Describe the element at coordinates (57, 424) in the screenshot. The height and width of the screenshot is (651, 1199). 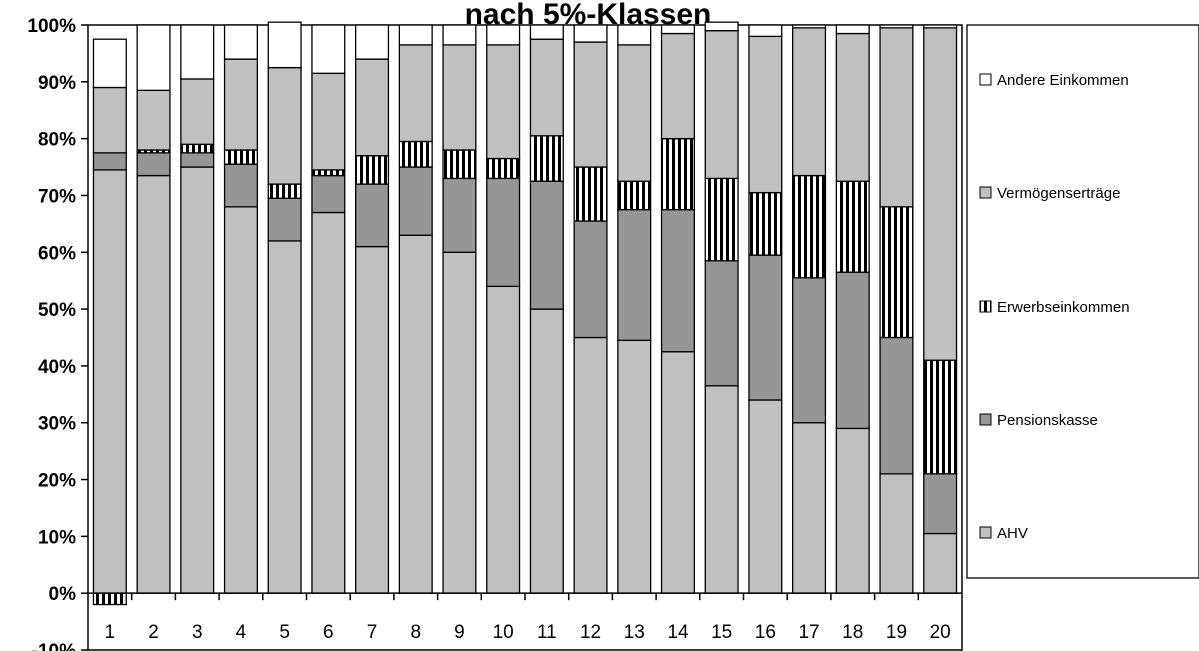
I see `y-tick-label: 30%` at that location.